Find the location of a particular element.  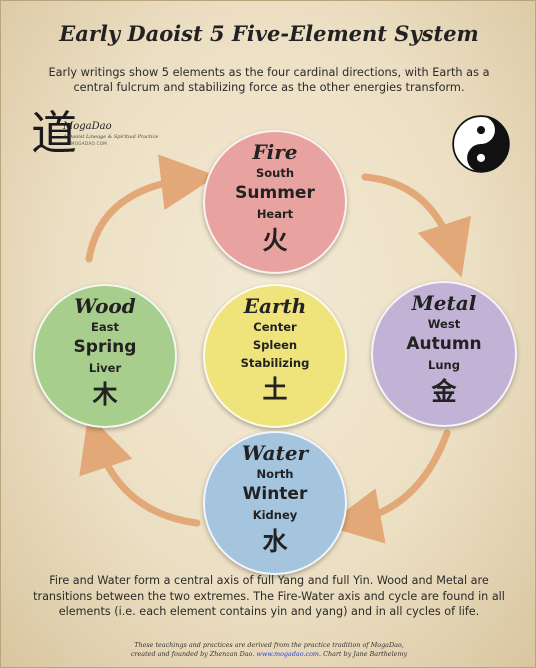

water-direction: North is located at coordinates (275, 474).